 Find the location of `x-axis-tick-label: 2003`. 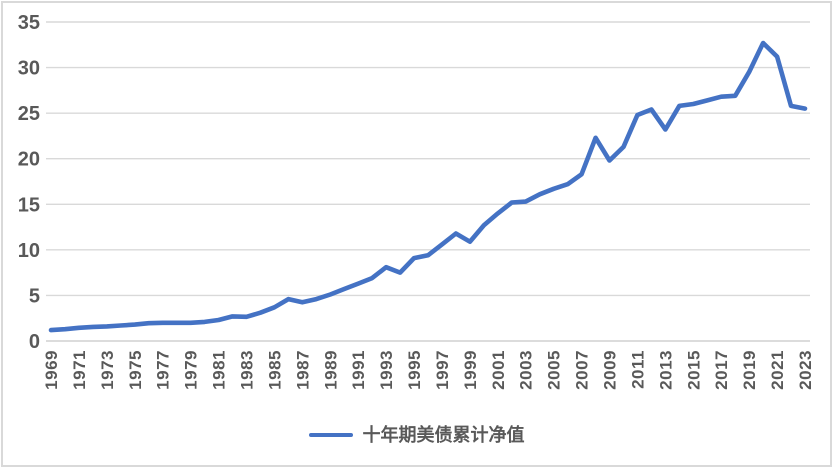

x-axis-tick-label: 2003 is located at coordinates (526, 370).